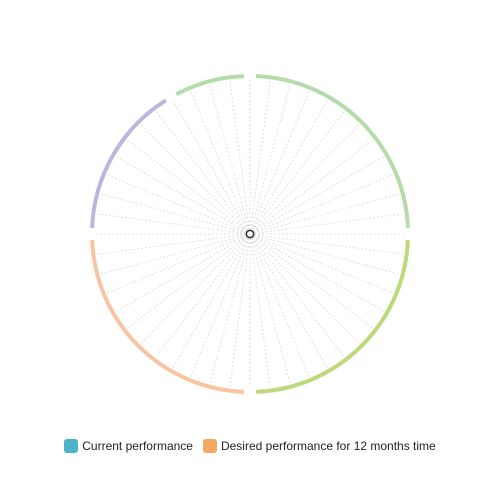  Describe the element at coordinates (137, 446) in the screenshot. I see `legend-label-current: Current performance` at that location.